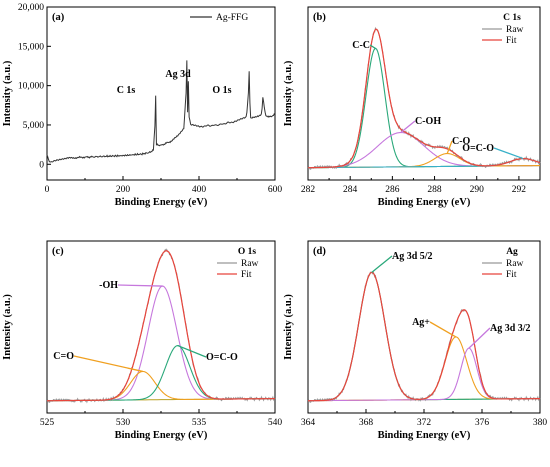 This screenshot has width=550, height=467. I want to click on peak-annotation: C-OH, so click(428, 121).